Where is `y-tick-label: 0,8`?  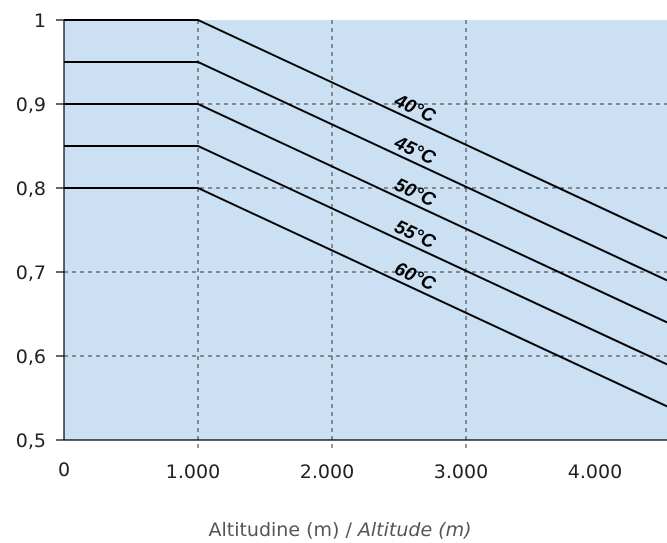
y-tick-label: 0,8 is located at coordinates (31, 189).